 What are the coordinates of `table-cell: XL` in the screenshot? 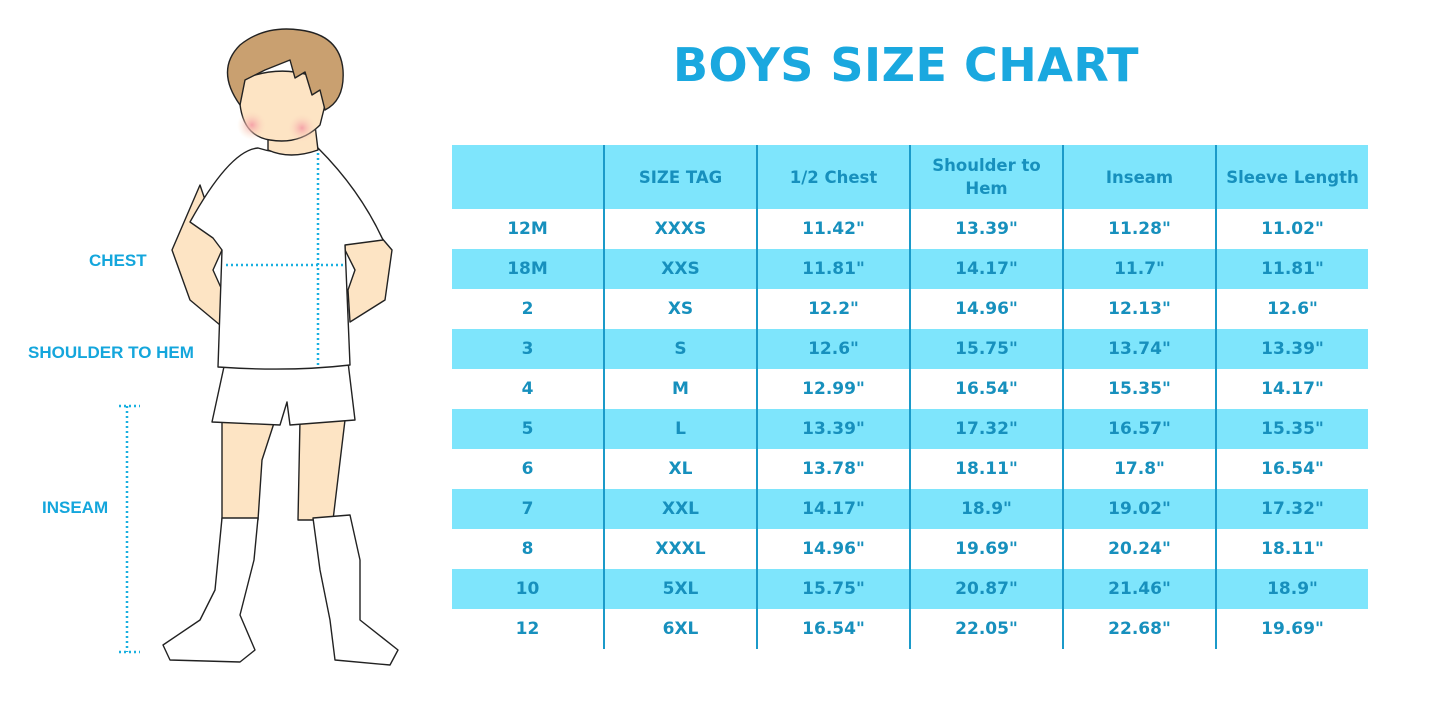 It's located at (680, 469).